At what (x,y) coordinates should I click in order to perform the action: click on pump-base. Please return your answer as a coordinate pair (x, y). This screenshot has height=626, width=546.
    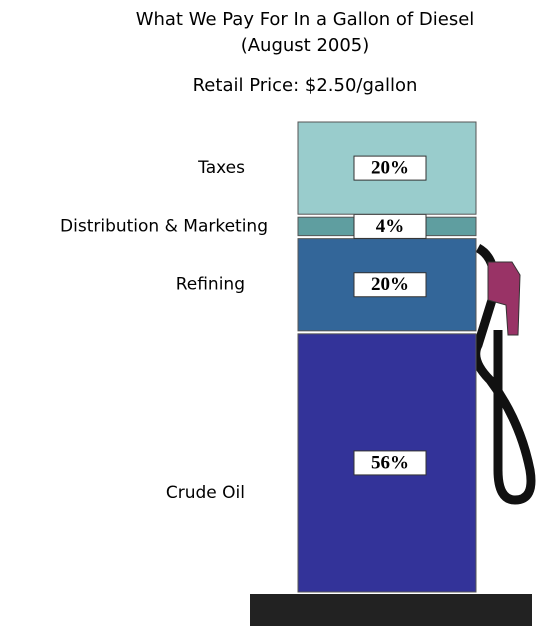
    Looking at the image, I should click on (391, 610).